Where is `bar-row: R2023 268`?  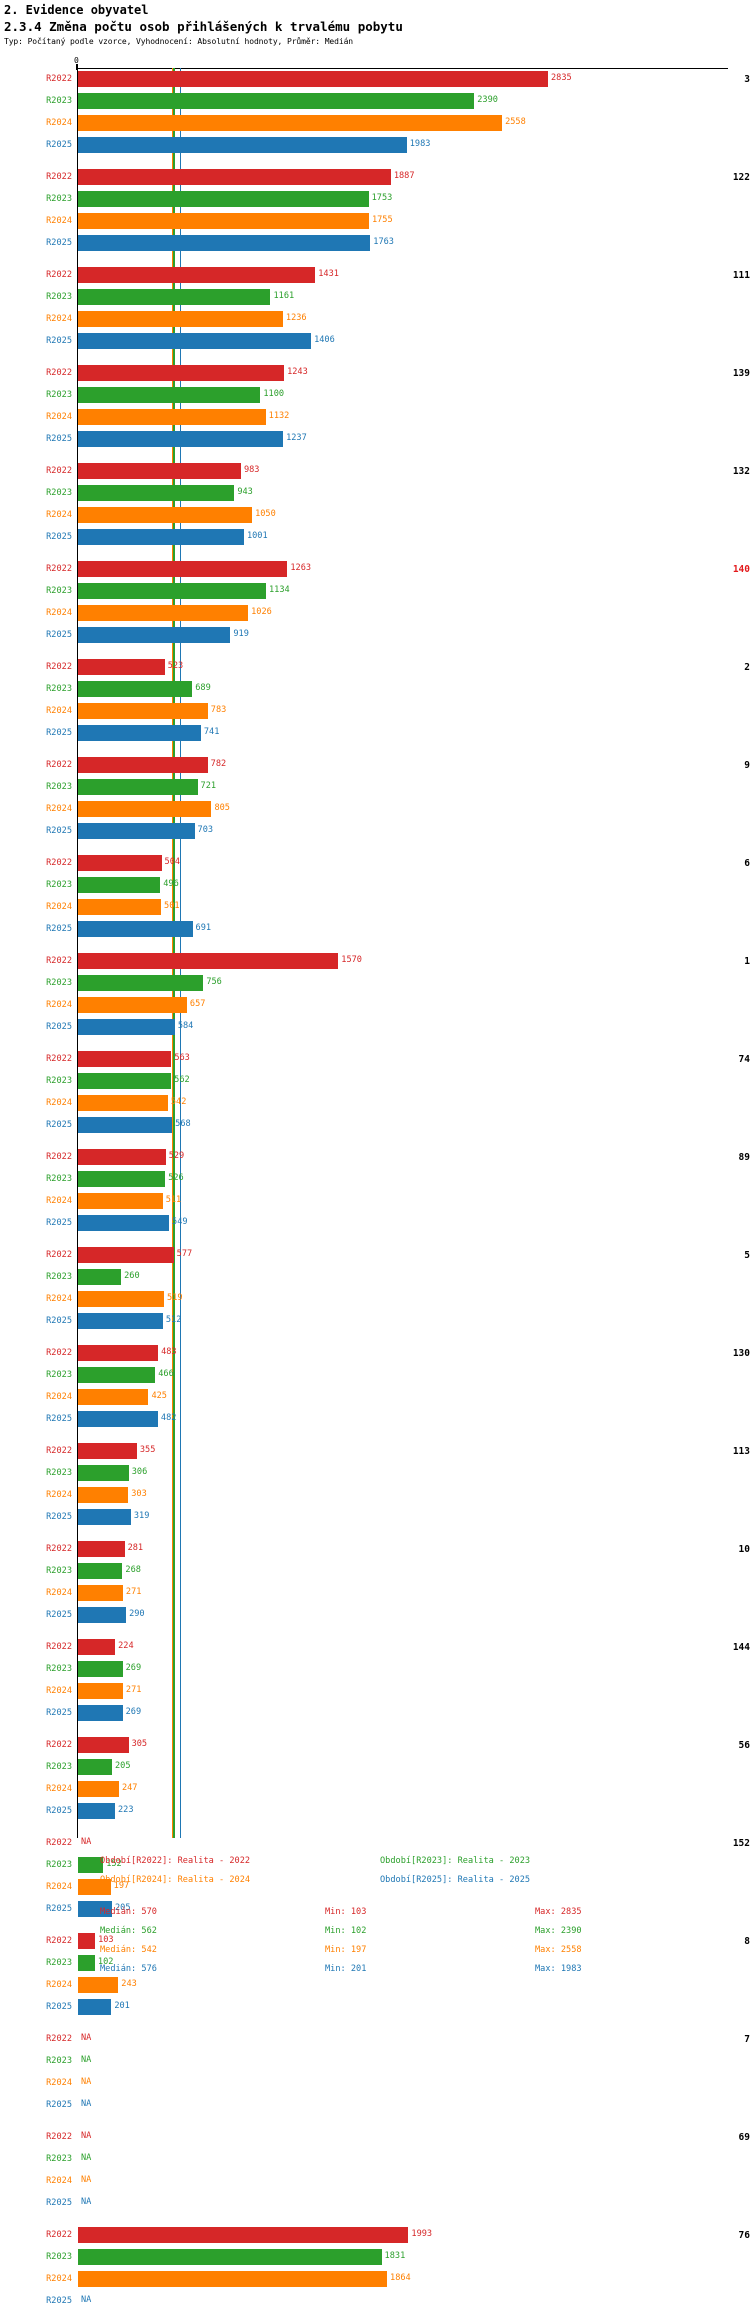 bar-row: R2023 268 is located at coordinates (375, 1573).